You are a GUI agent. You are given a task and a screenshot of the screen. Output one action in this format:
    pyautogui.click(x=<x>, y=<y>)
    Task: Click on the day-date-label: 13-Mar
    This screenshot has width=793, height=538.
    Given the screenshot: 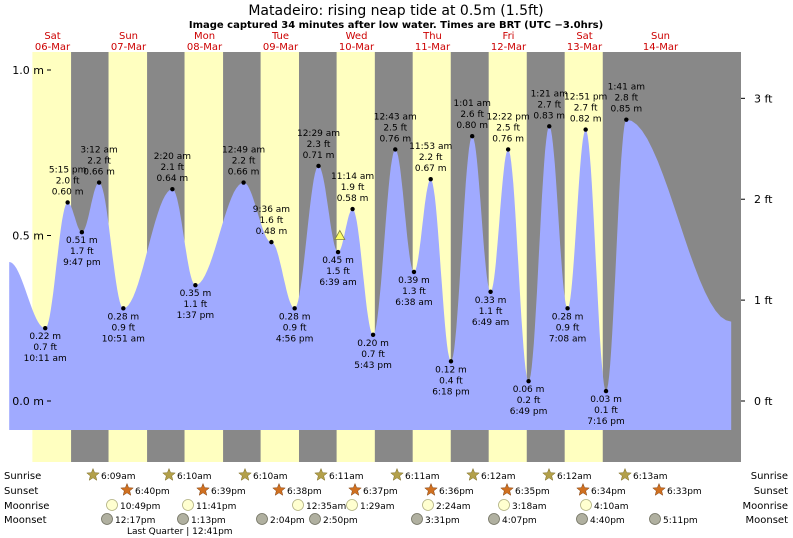 What is the action you would take?
    pyautogui.click(x=585, y=47)
    